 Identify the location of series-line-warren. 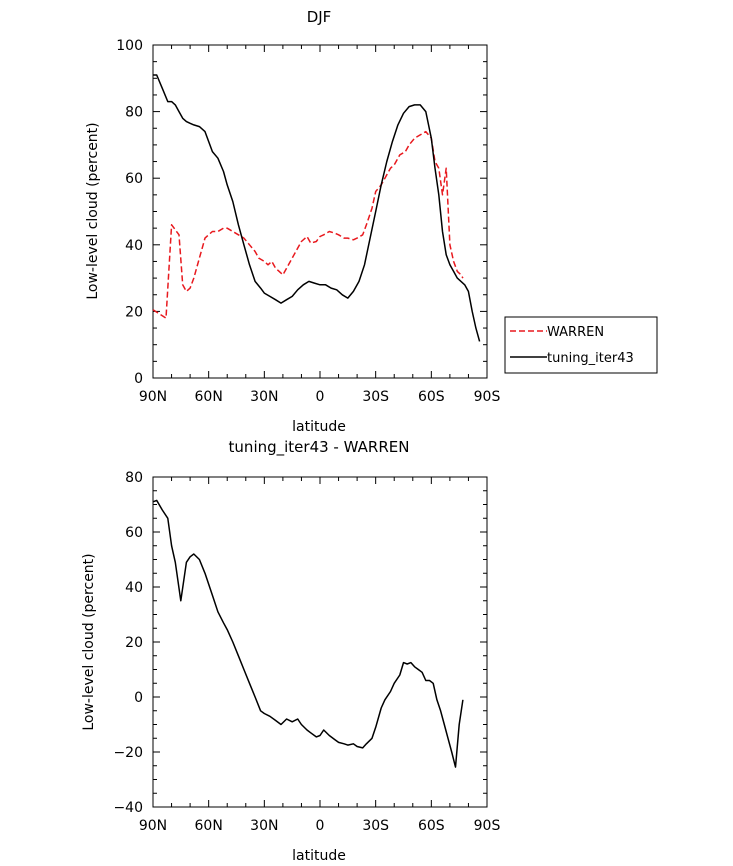
(308, 224).